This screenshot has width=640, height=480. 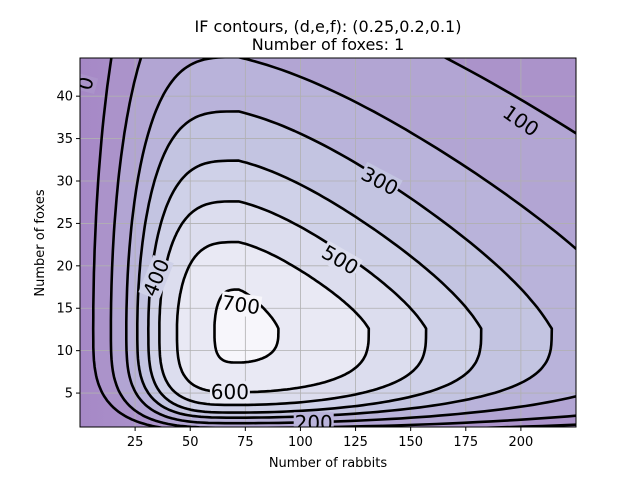 I want to click on x-tick-label: 150, so click(x=410, y=442).